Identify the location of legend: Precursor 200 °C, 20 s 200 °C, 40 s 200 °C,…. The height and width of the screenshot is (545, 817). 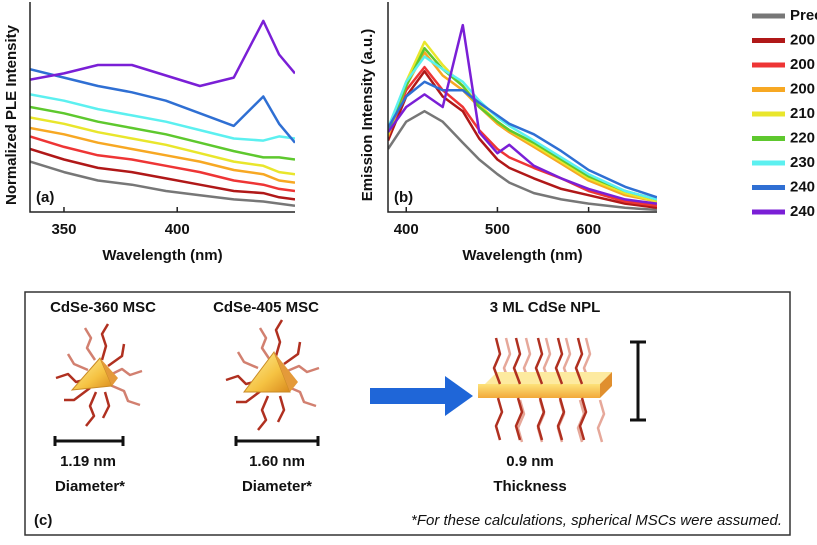
(784, 113).